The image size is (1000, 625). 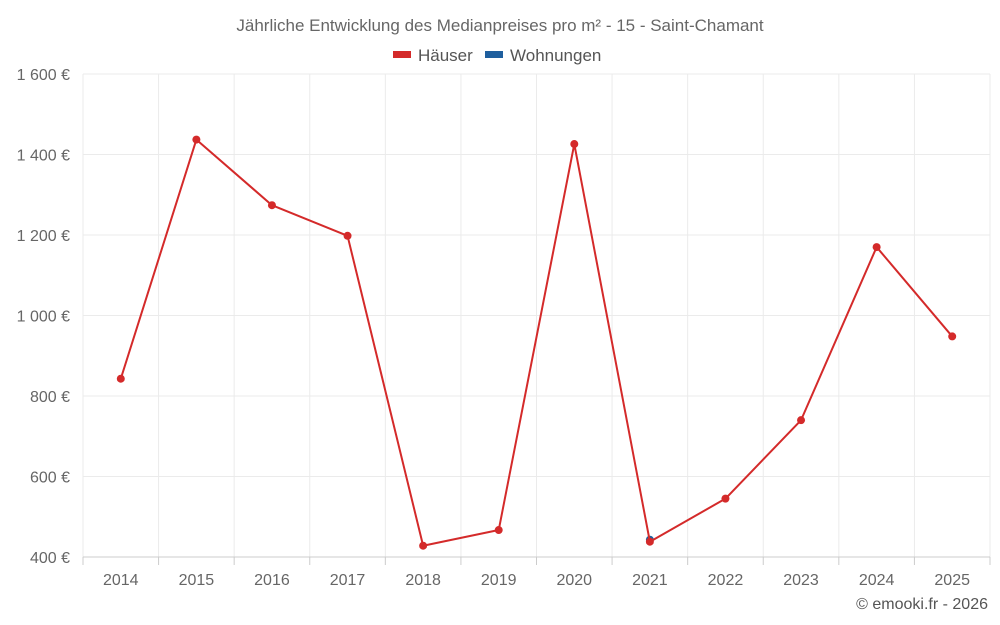 What do you see at coordinates (499, 580) in the screenshot?
I see `x-tick-label: 2019` at bounding box center [499, 580].